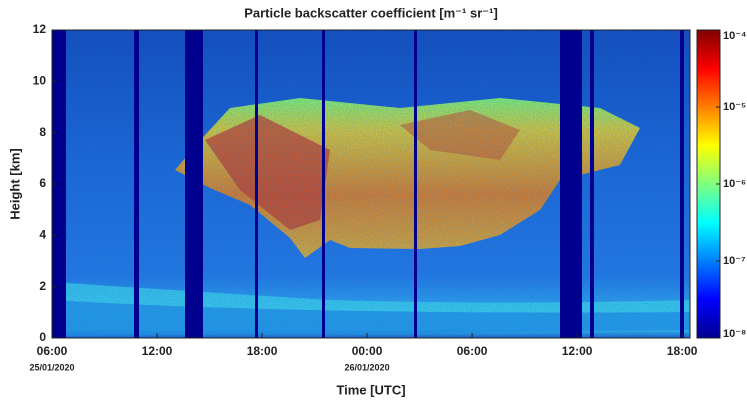 The image size is (747, 407). What do you see at coordinates (734, 184) in the screenshot?
I see `colorbar-tick-label: 10⁻⁶` at bounding box center [734, 184].